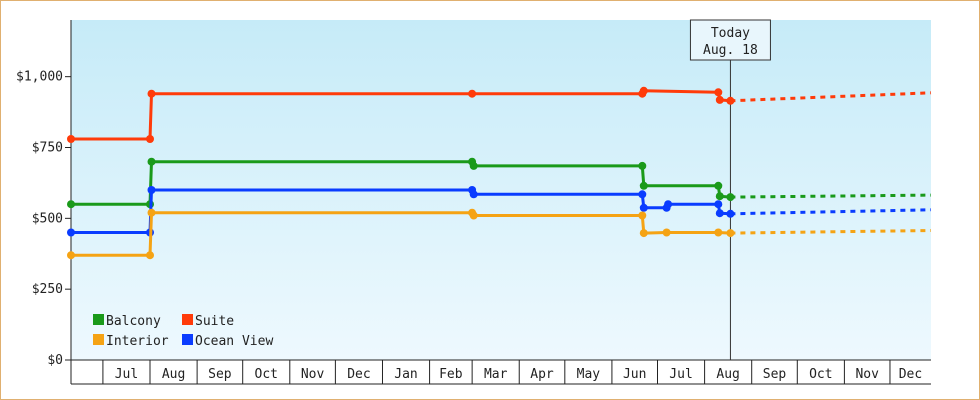  What do you see at coordinates (214, 321) in the screenshot?
I see `legend-label-suite: Suite` at bounding box center [214, 321].